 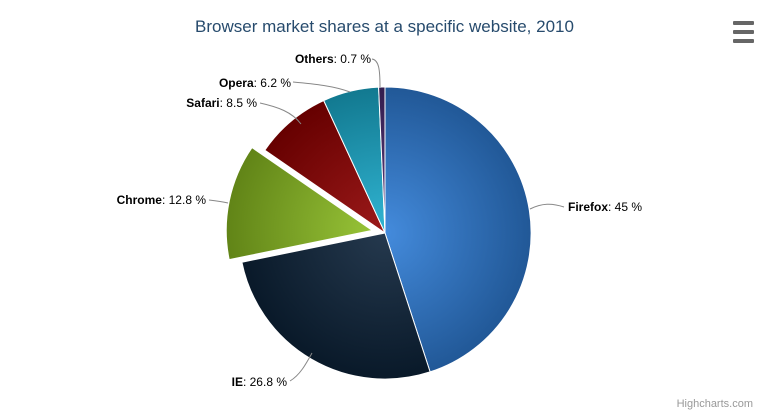 I want to click on label-connector-ie, so click(x=301, y=367).